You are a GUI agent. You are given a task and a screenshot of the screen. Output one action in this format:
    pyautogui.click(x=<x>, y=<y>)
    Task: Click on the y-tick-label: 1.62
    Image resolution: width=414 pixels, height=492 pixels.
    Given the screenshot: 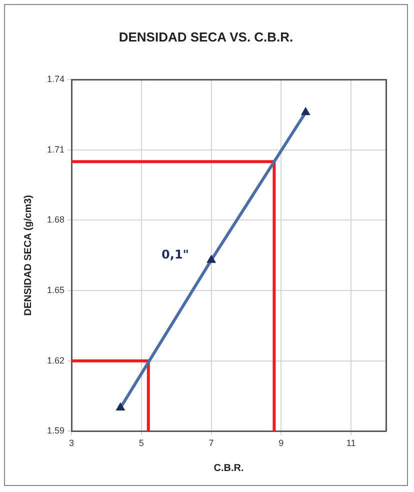 What is the action you would take?
    pyautogui.click(x=55, y=360)
    